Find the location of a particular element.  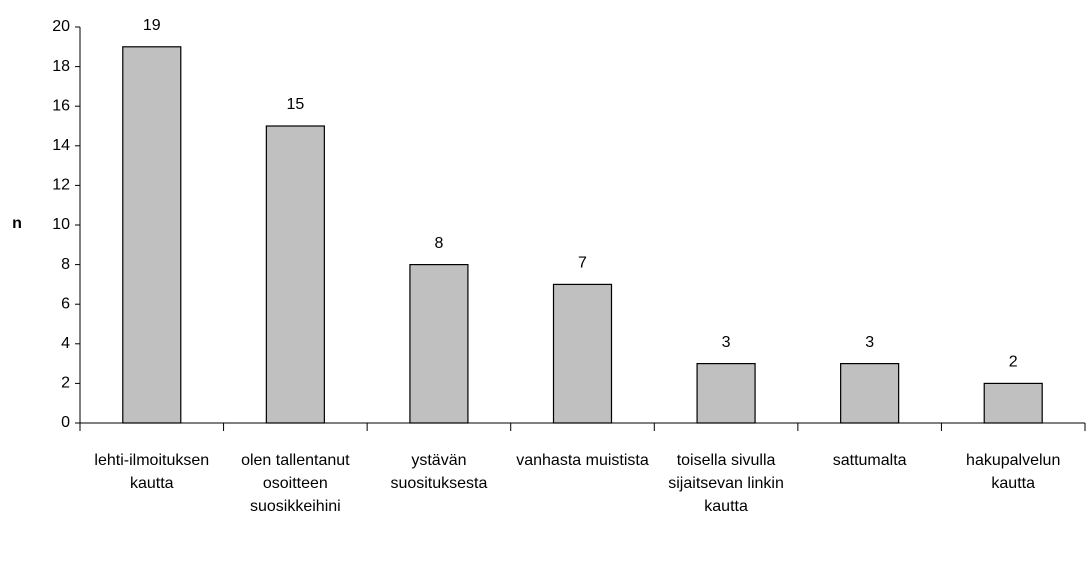

y-tick-label: 20 is located at coordinates (61, 26).